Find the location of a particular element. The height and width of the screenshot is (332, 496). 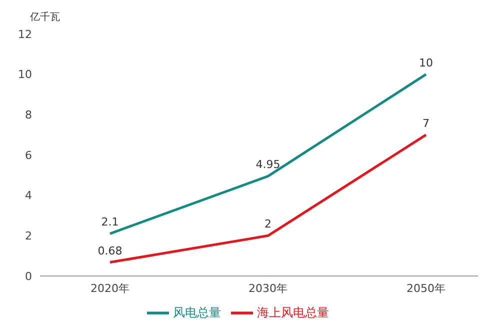

y-tick-label: 10 is located at coordinates (25, 75).